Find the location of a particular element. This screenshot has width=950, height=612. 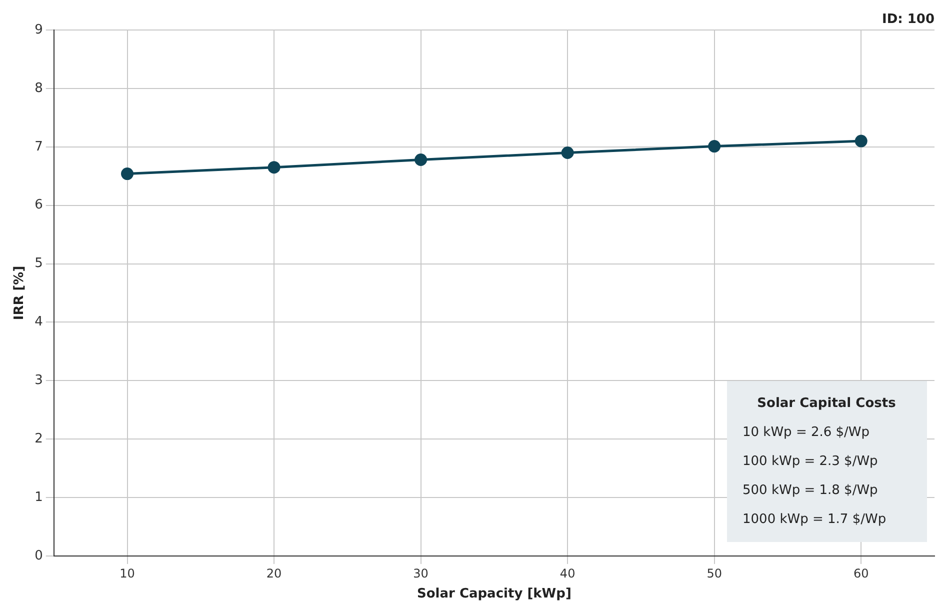

annotation: 10 kWp = 2.6 $/Wp is located at coordinates (806, 433).